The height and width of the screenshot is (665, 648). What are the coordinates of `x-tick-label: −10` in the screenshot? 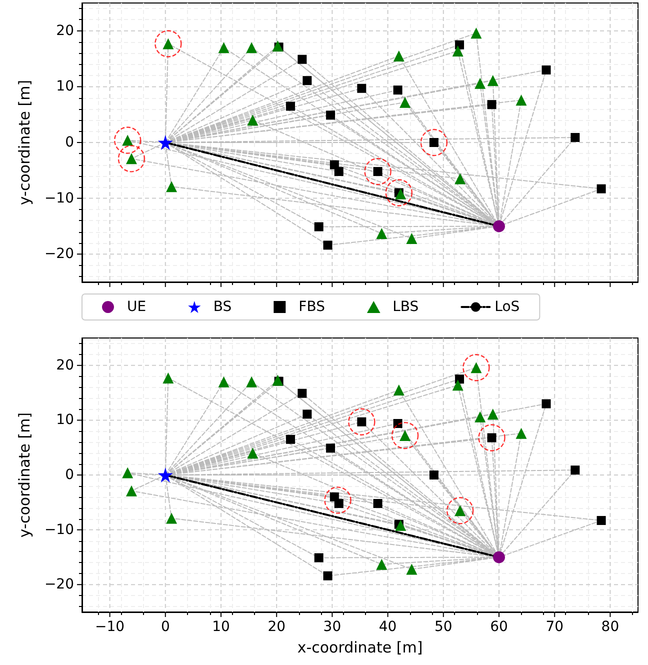 It's located at (110, 627).